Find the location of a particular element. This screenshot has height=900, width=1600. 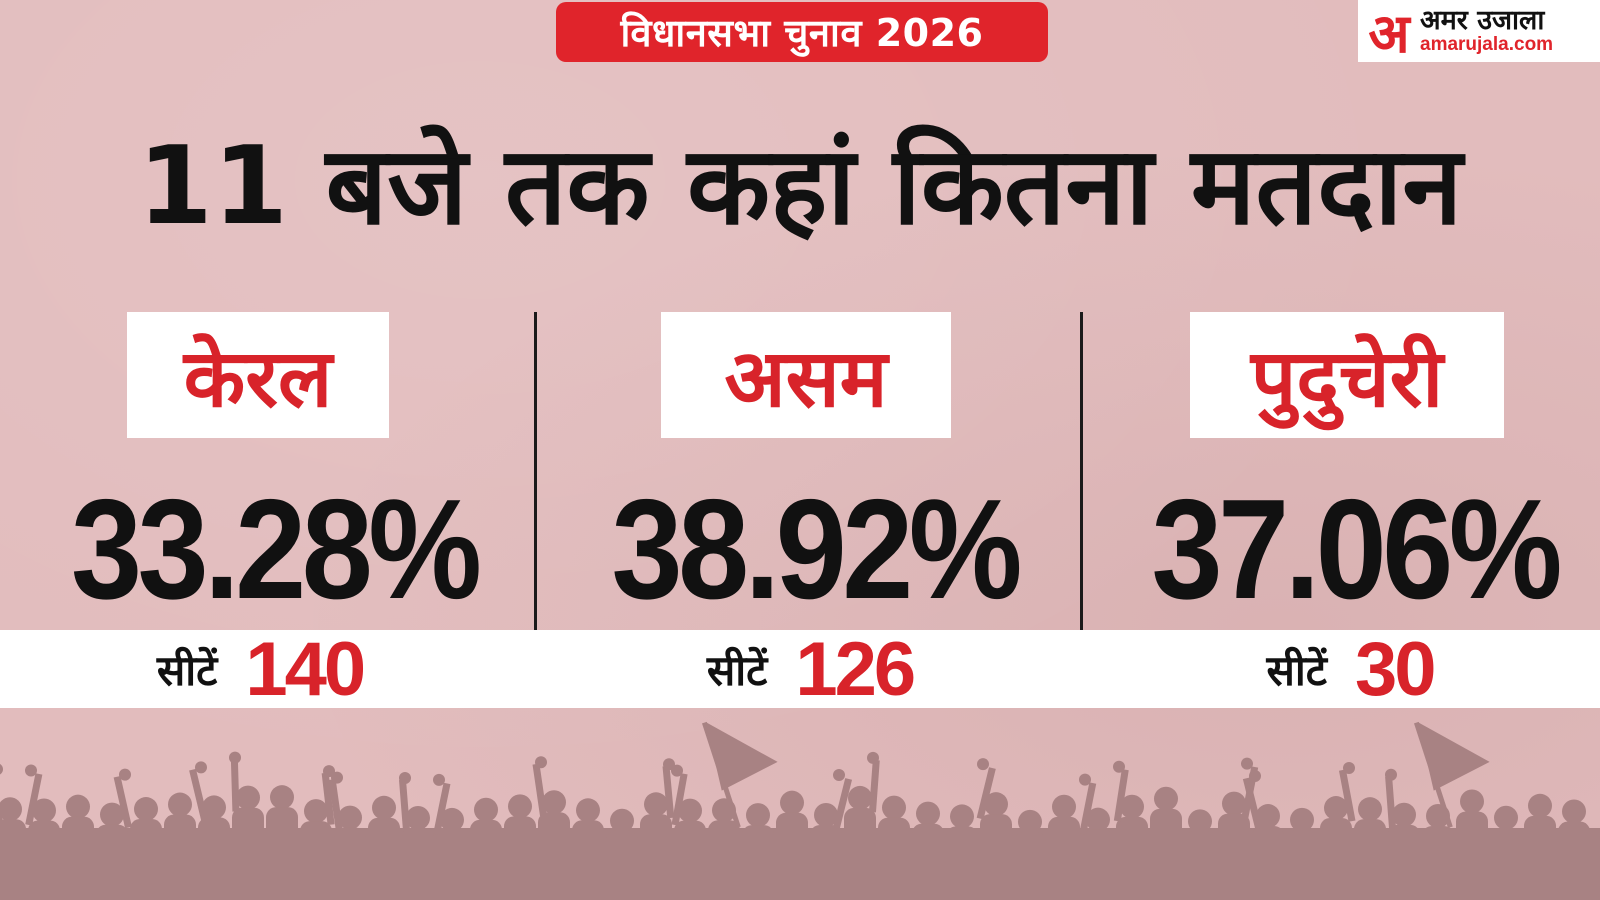

logo-hindi: अमर उजाला is located at coordinates (1482, 20).